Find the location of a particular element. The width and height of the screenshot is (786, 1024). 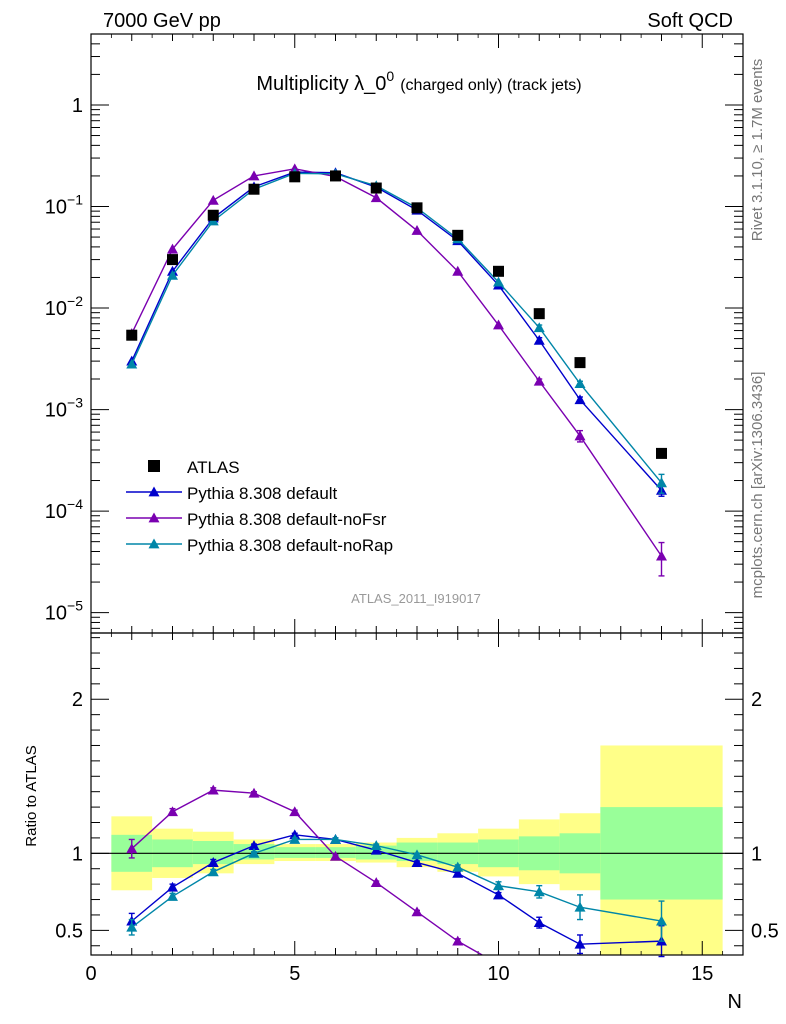

ratio-y-tick-label: 2 is located at coordinates (77, 700).